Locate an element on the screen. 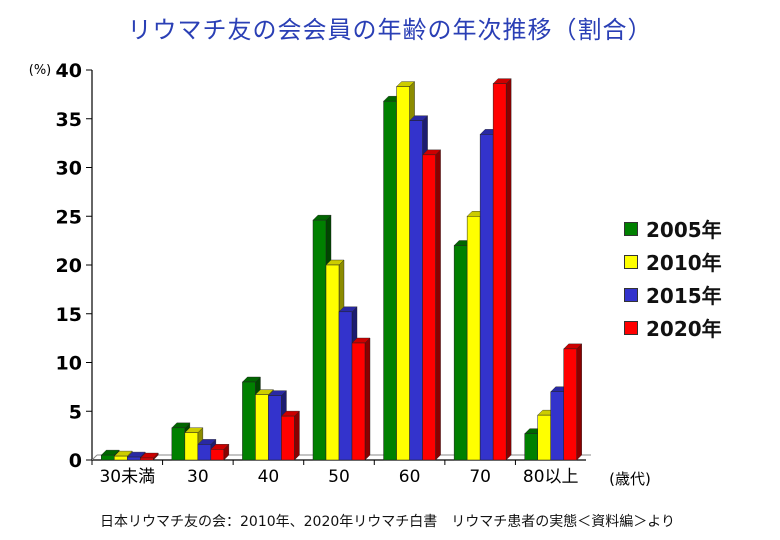  y-tick-label: 35 is located at coordinates (69, 120).